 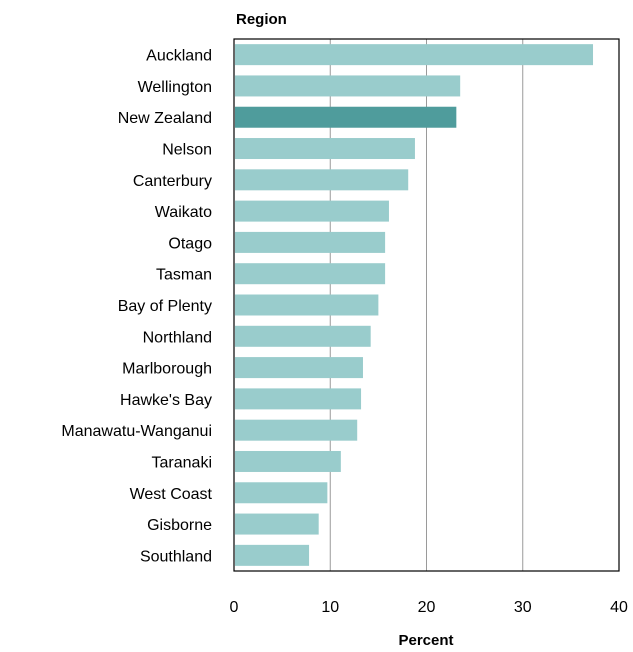 What do you see at coordinates (425, 640) in the screenshot?
I see `x-axis-title: Percent` at bounding box center [425, 640].